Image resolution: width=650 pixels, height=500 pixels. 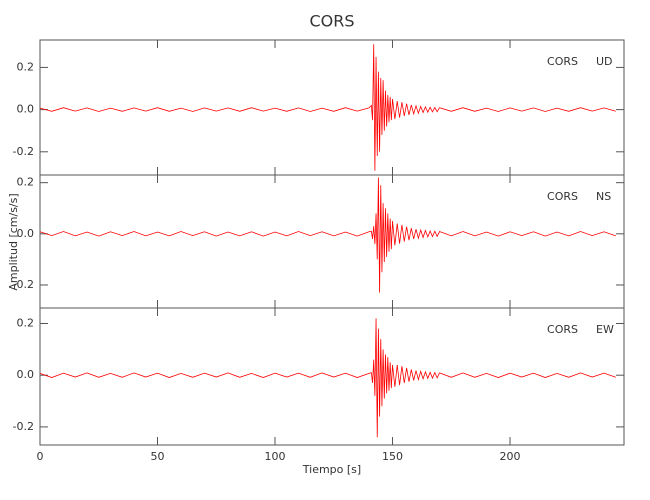 What do you see at coordinates (158, 456) in the screenshot?
I see `x-tick-label: 50` at bounding box center [158, 456].